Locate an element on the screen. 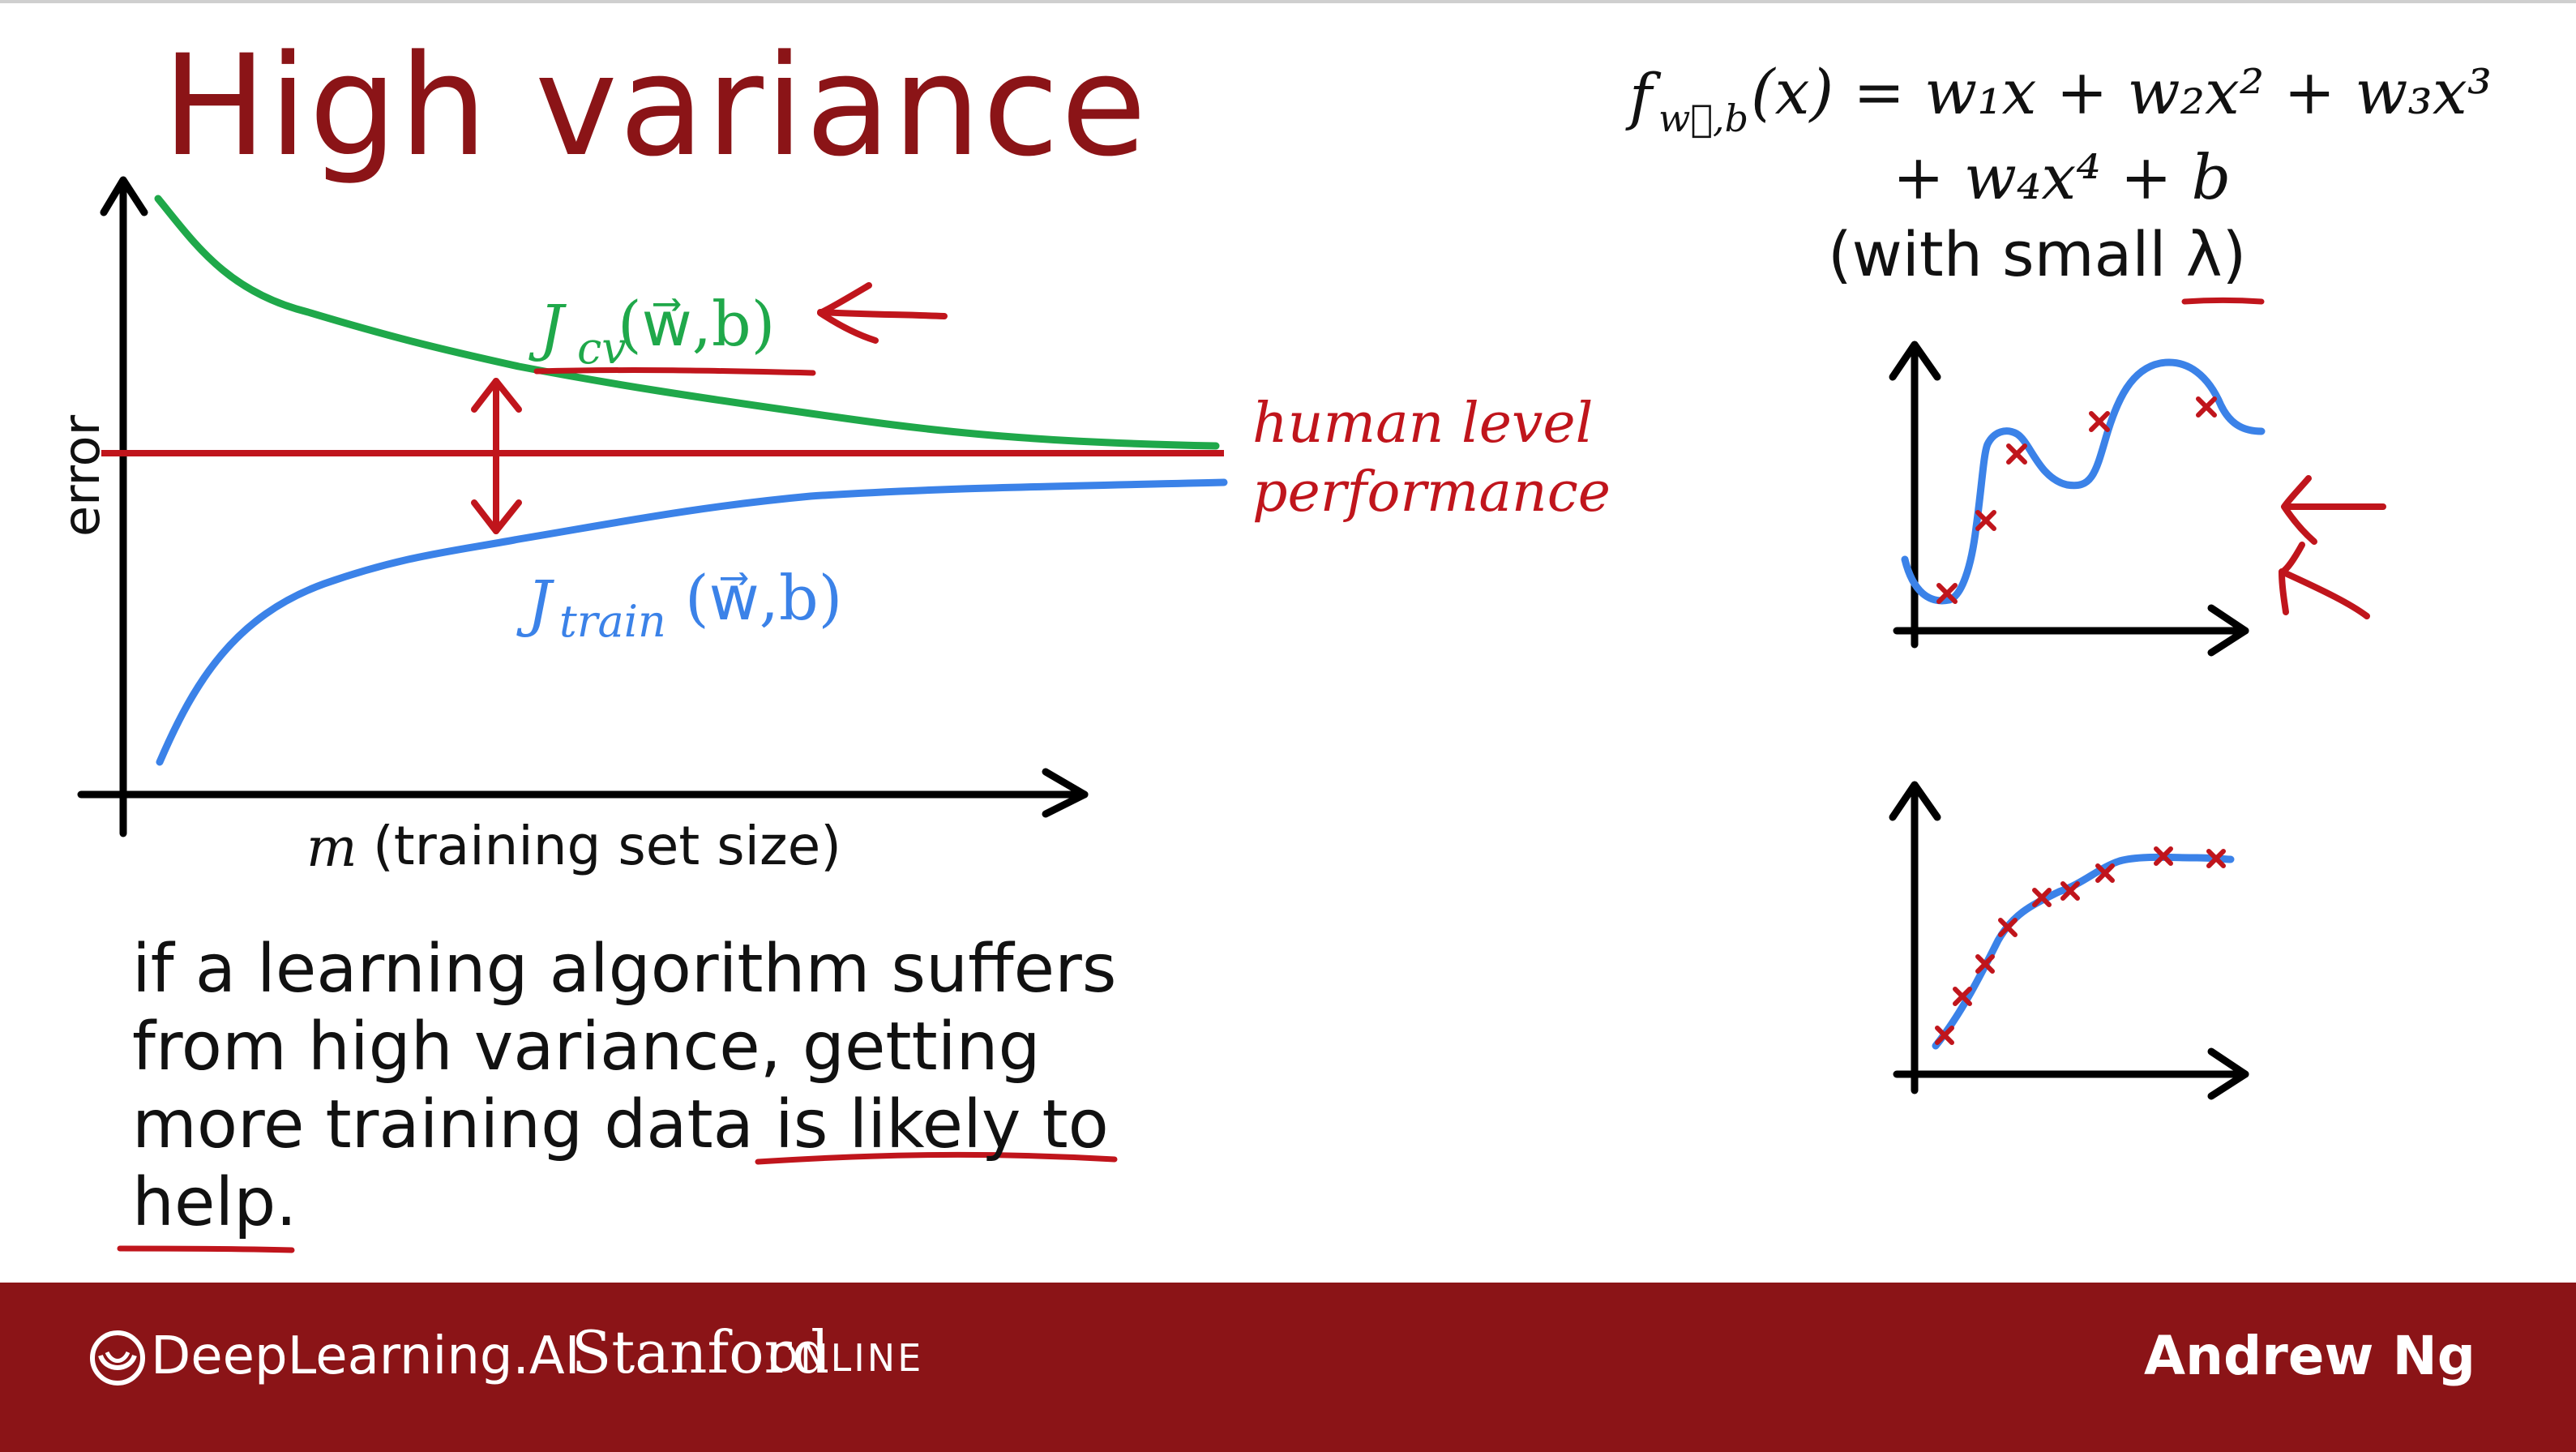 The image size is (2576, 1452). x-axis-label-text: (training set size) is located at coordinates (607, 846).